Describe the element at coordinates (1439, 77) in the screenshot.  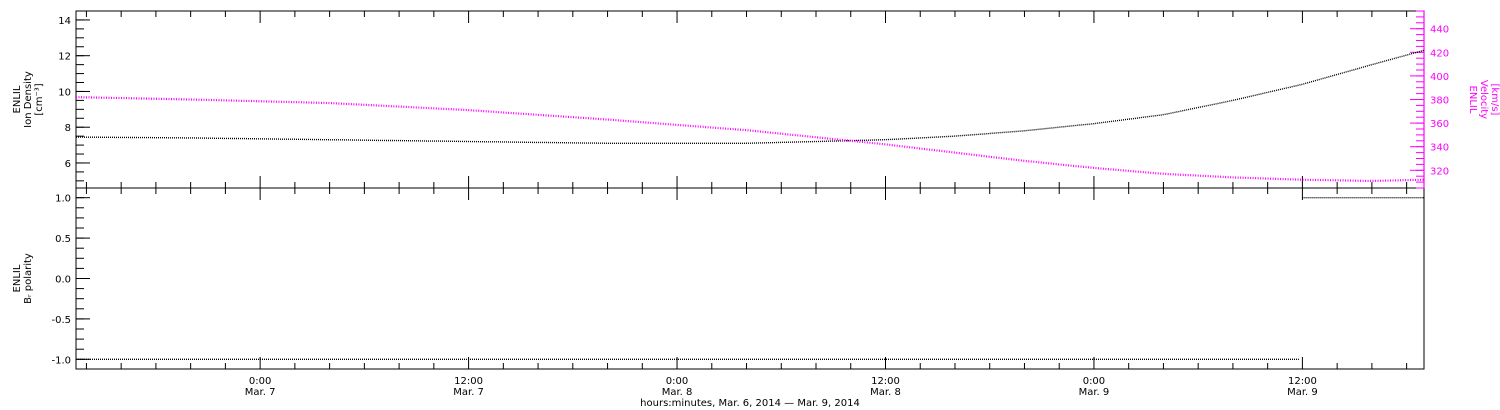
I see `right-tick-label: 400` at that location.